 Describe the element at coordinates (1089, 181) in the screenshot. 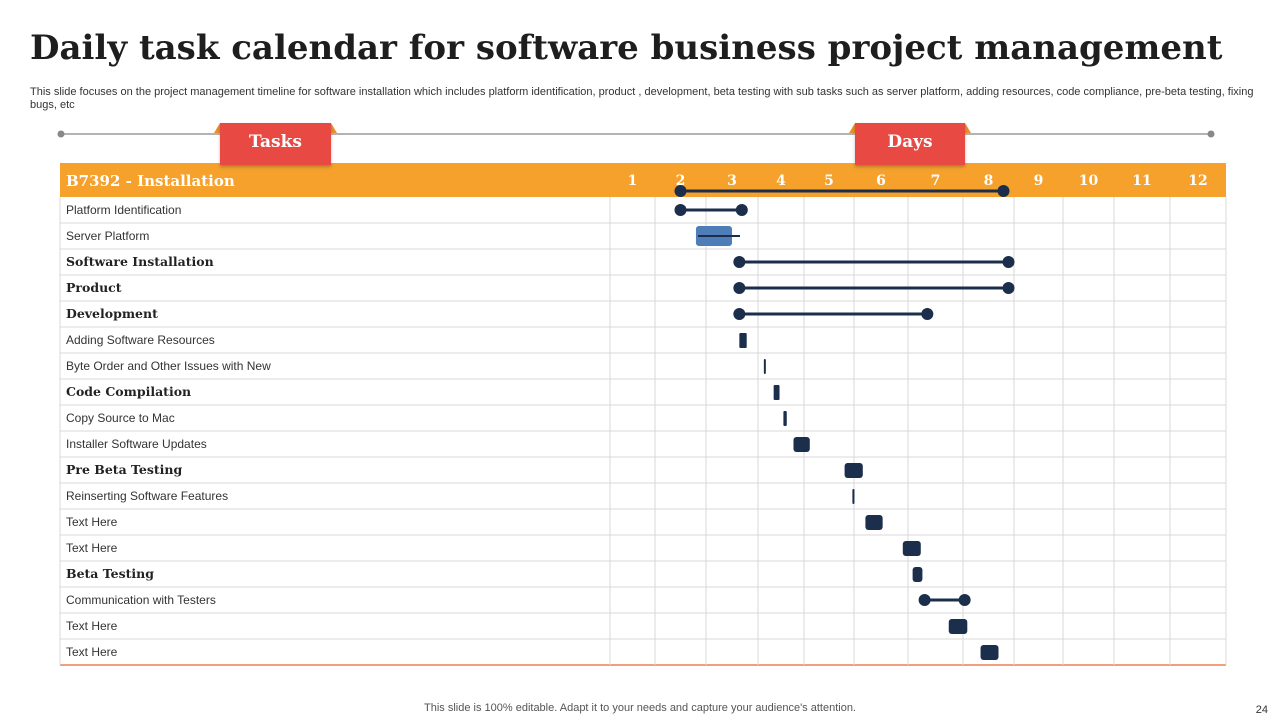

I see `day-label-10: 10` at that location.